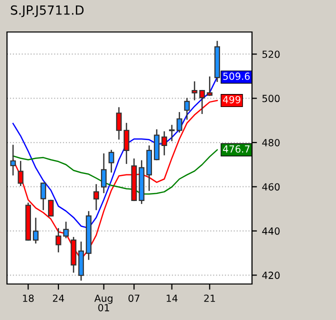 The height and width of the screenshot is (320, 336). What do you see at coordinates (236, 149) in the screenshot?
I see `data-label: 476.7` at bounding box center [236, 149].